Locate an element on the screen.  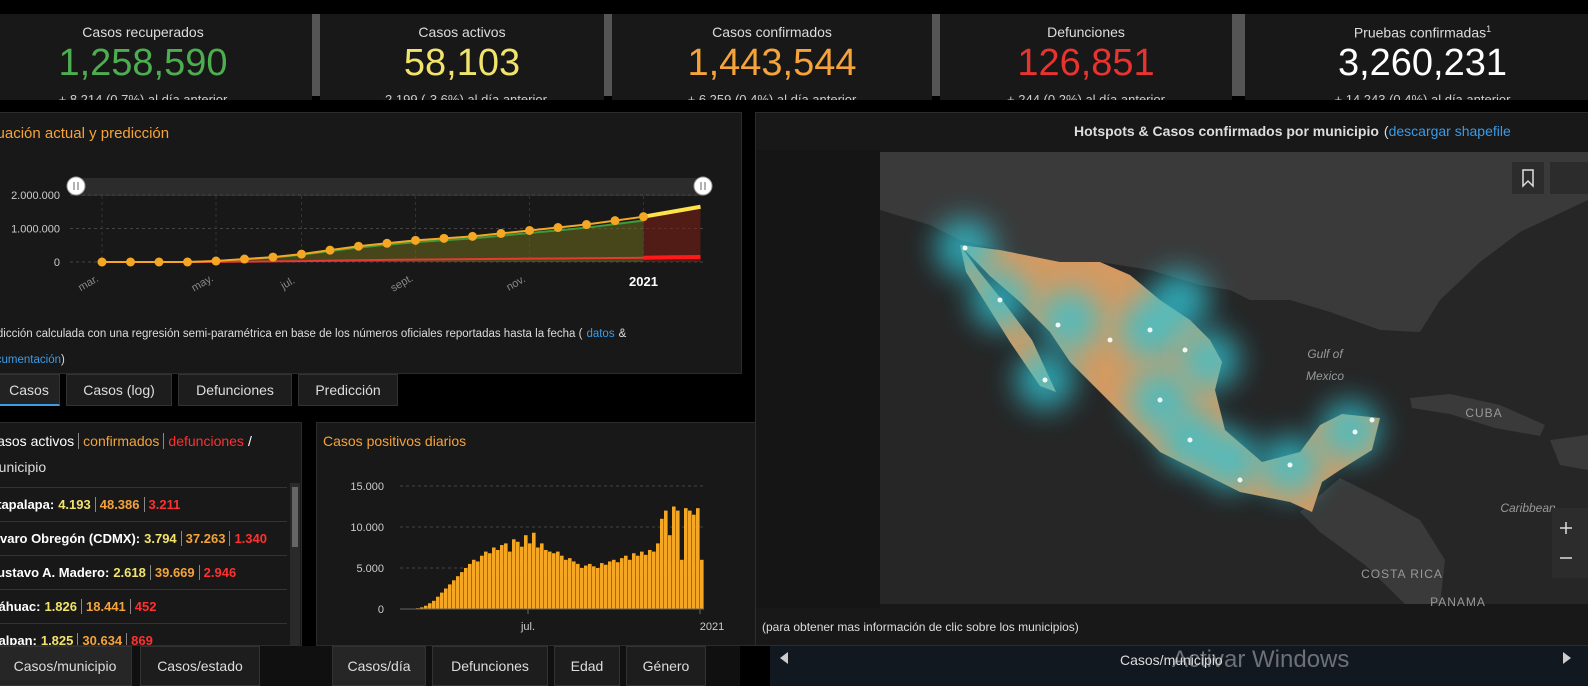
bottom-tab: Defunciones is located at coordinates (490, 666).